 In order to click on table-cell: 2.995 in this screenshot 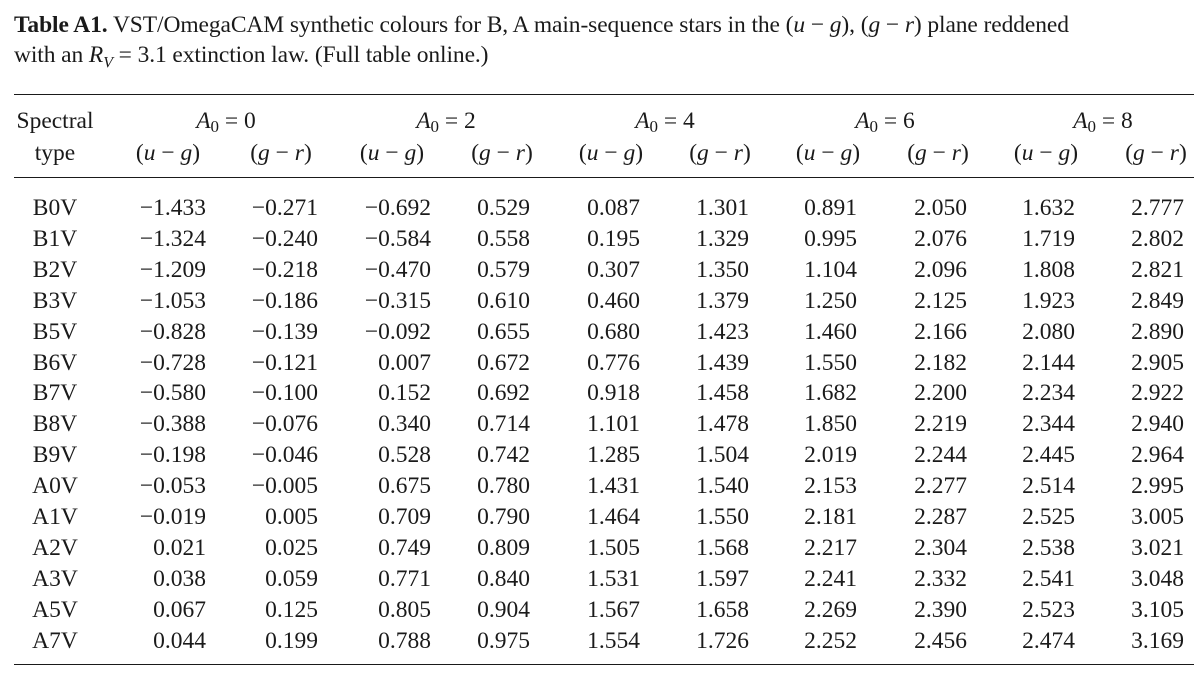, I will do `click(1157, 486)`.